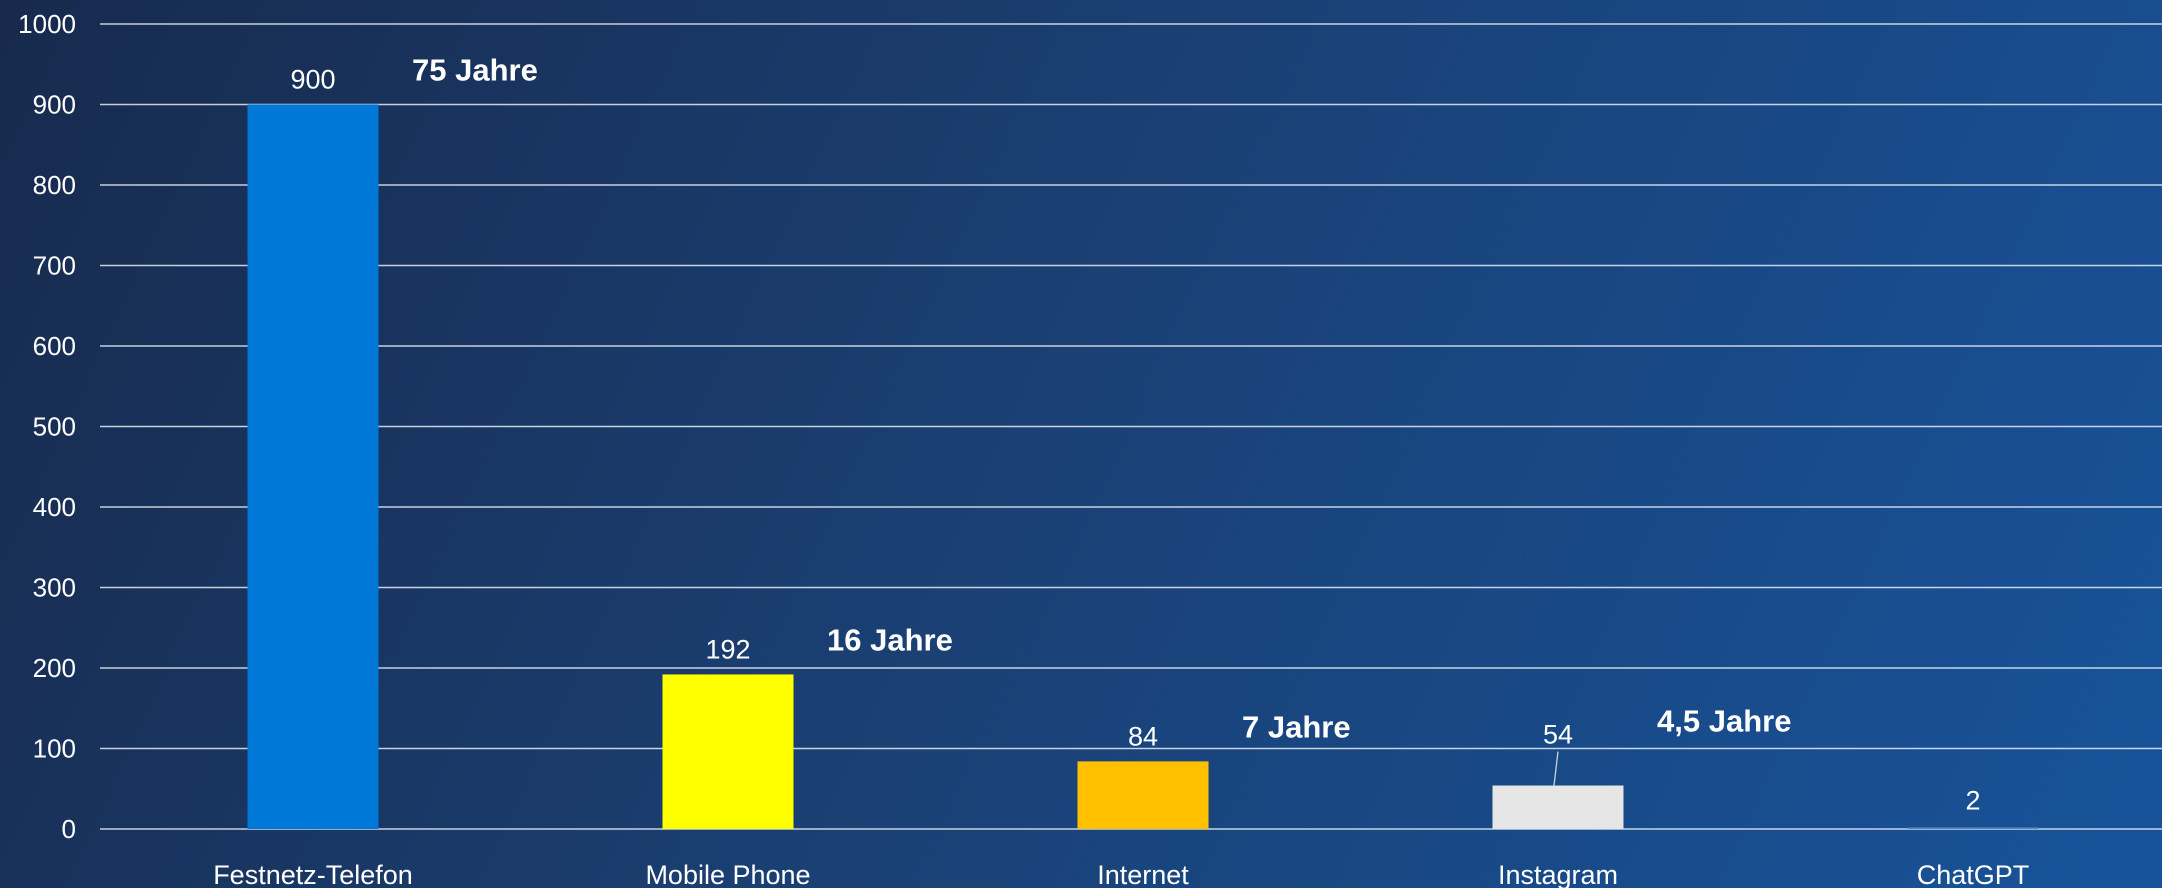 The image size is (2162, 888). I want to click on x-category-label: ChatGPT, so click(1973, 874).